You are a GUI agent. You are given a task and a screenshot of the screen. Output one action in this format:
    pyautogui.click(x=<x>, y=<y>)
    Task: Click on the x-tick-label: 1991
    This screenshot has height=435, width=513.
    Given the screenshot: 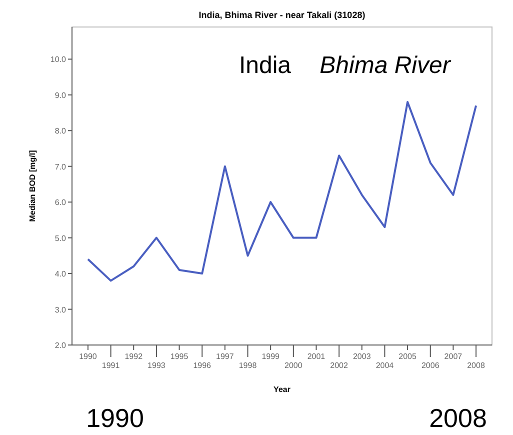 What is the action you would take?
    pyautogui.click(x=111, y=365)
    